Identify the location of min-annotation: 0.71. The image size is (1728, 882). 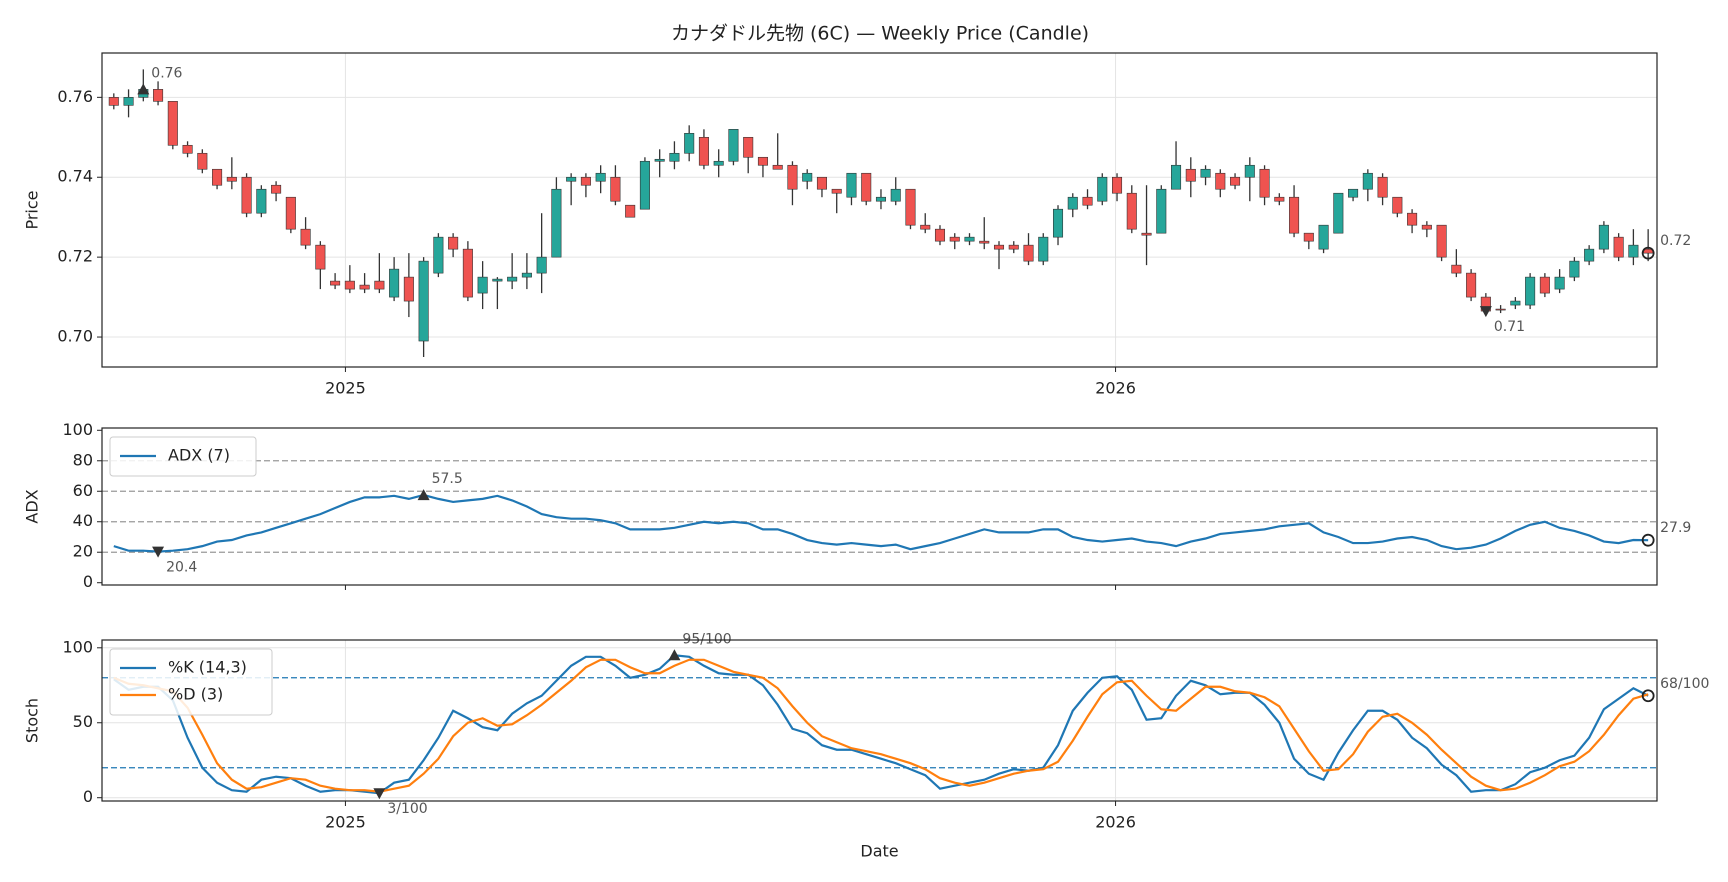
(1509, 327).